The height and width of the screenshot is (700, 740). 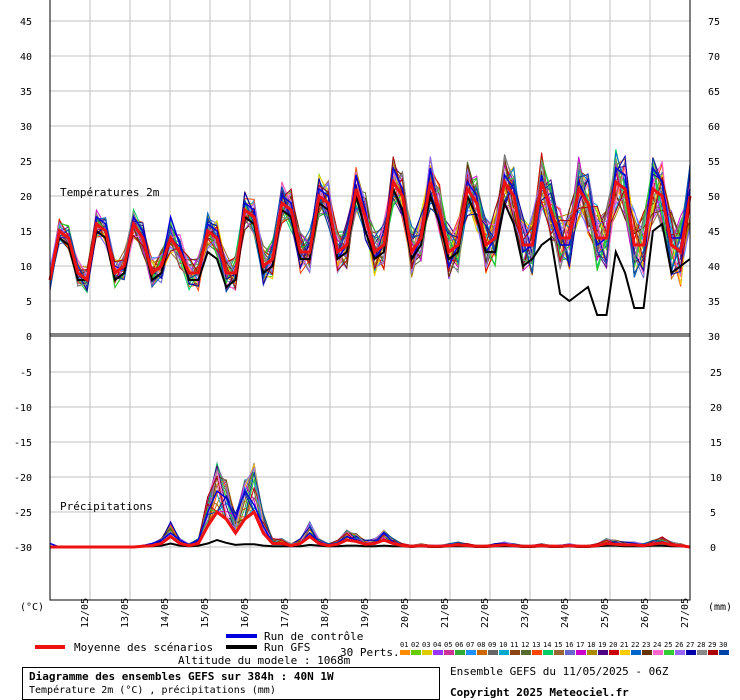 I want to click on left-unit-label: (°C), so click(x=32, y=607).